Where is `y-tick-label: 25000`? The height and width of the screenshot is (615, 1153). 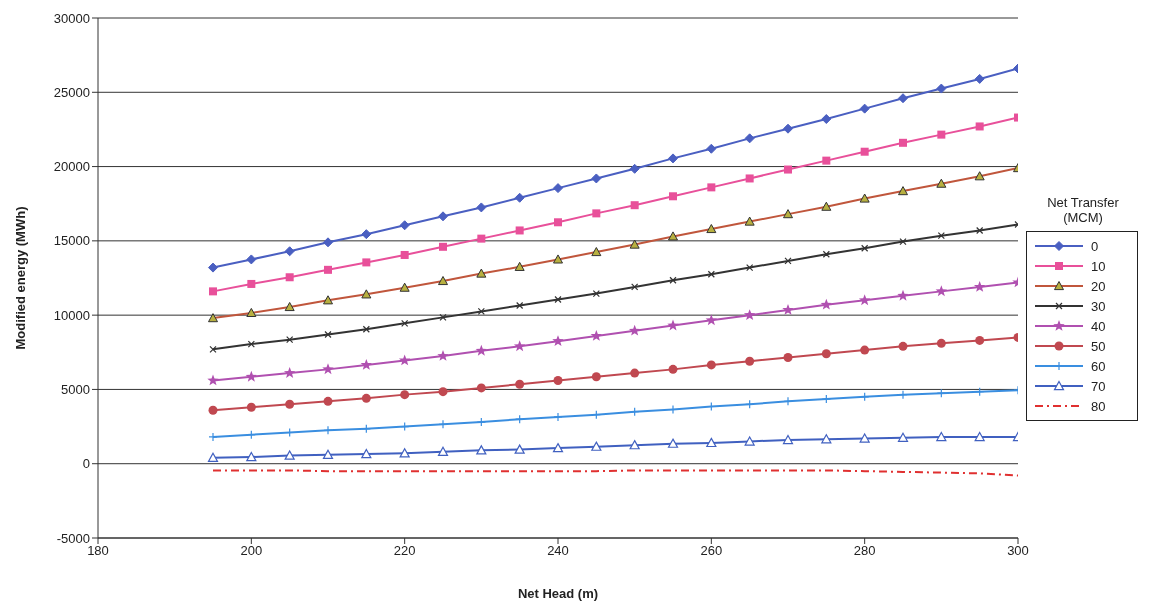 y-tick-label: 25000 is located at coordinates (71, 92).